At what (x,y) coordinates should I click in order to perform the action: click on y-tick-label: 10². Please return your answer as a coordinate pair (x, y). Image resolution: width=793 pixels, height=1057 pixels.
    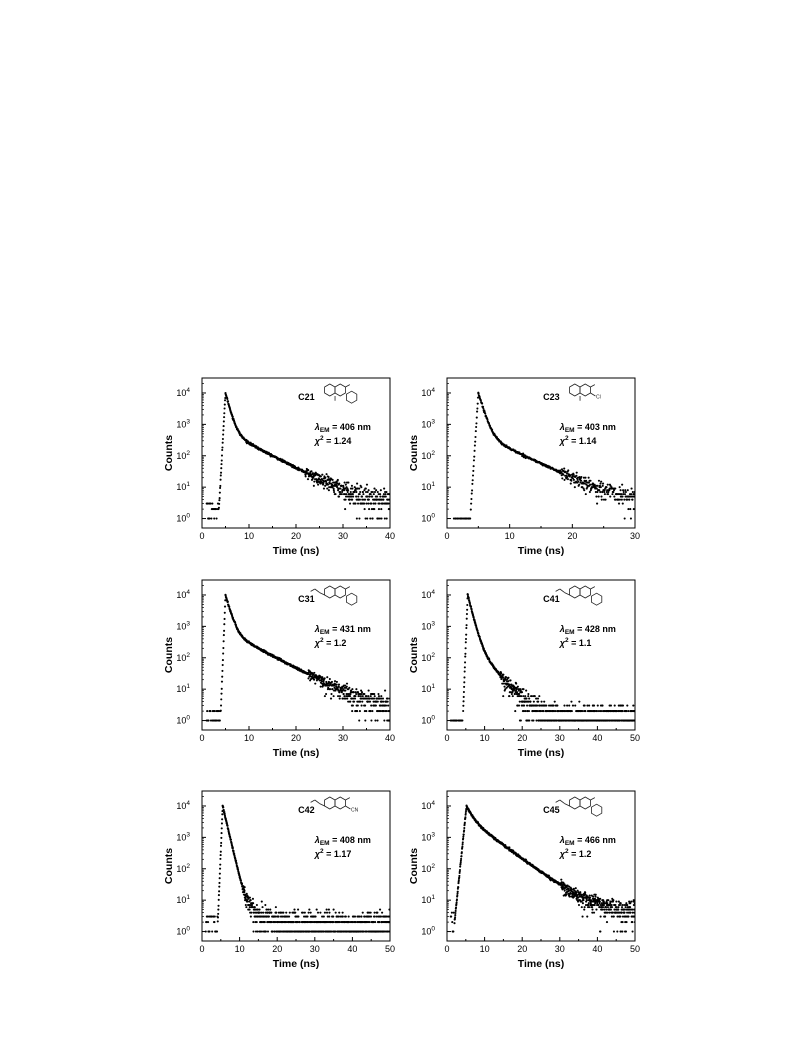
    Looking at the image, I should click on (183, 657).